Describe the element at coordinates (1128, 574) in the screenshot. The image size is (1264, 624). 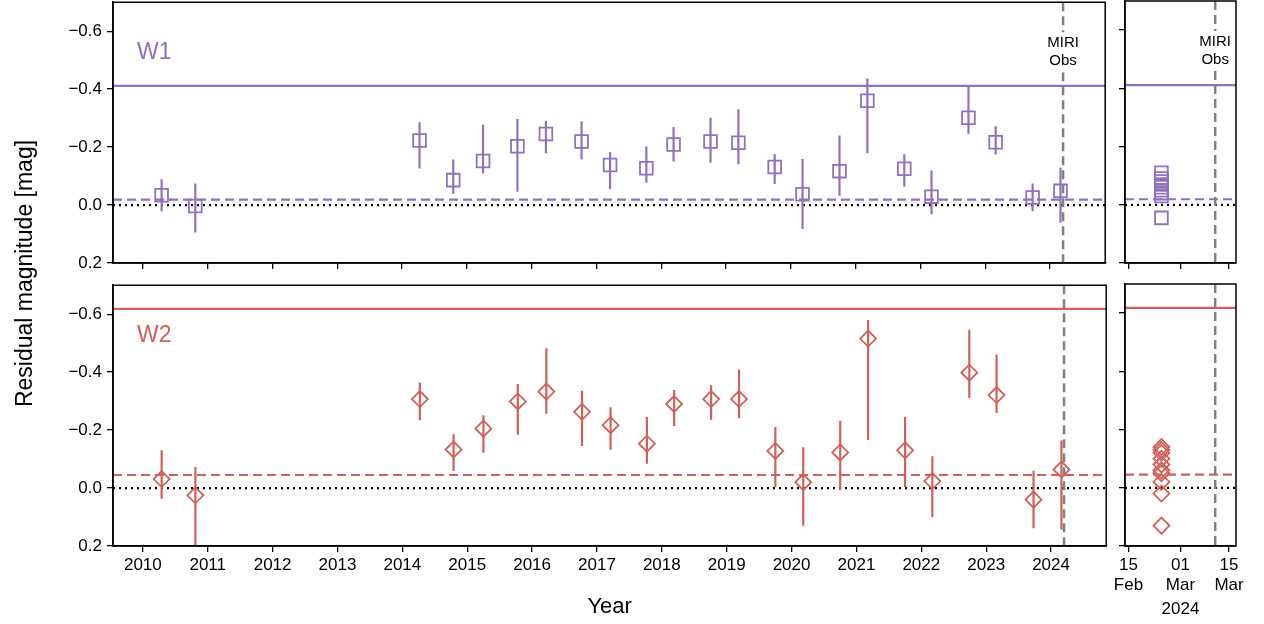
I see `x-tick-label: 15 Feb` at that location.